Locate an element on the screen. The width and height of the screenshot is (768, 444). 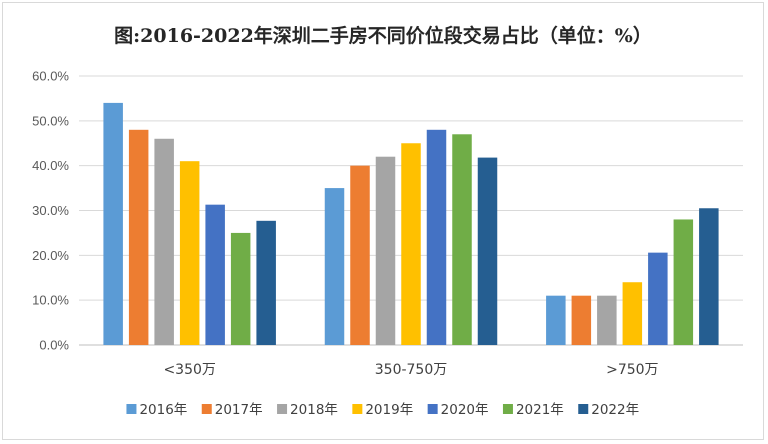
bar-2016年-0 is located at coordinates (113, 224).